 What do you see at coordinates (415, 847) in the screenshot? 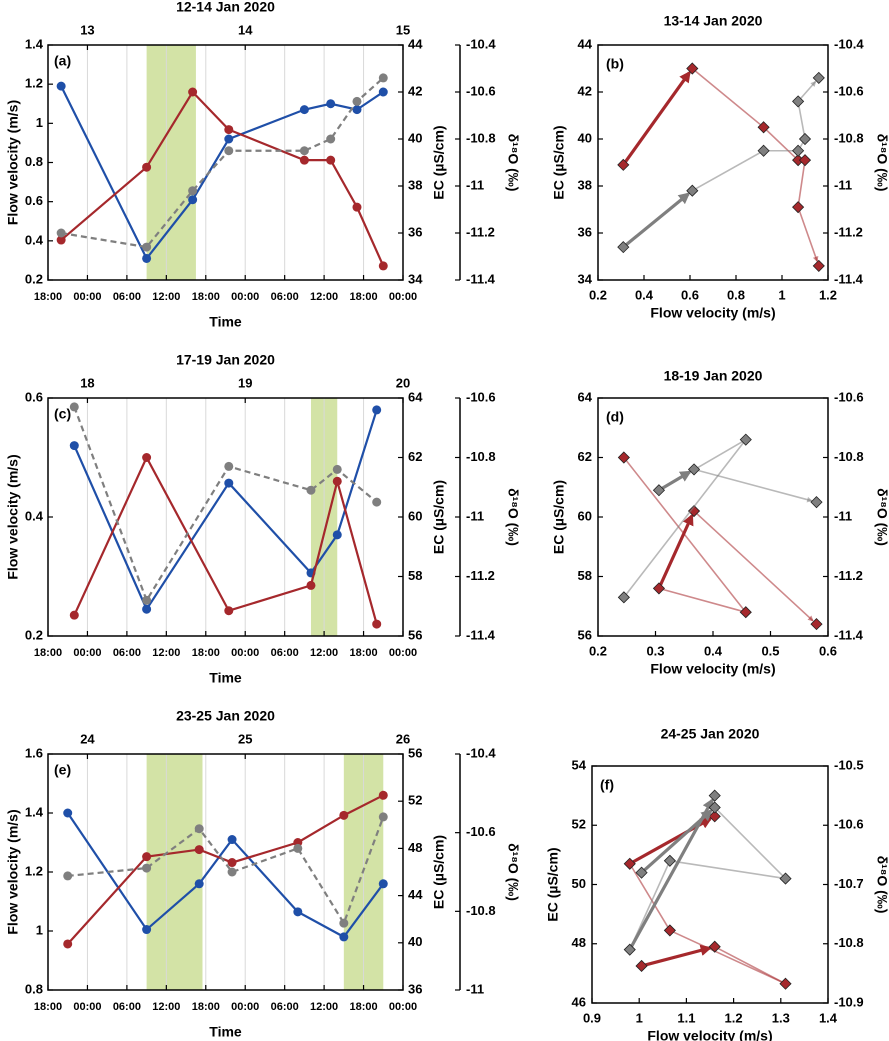
I see `y2-tick-label: 48` at bounding box center [415, 847].